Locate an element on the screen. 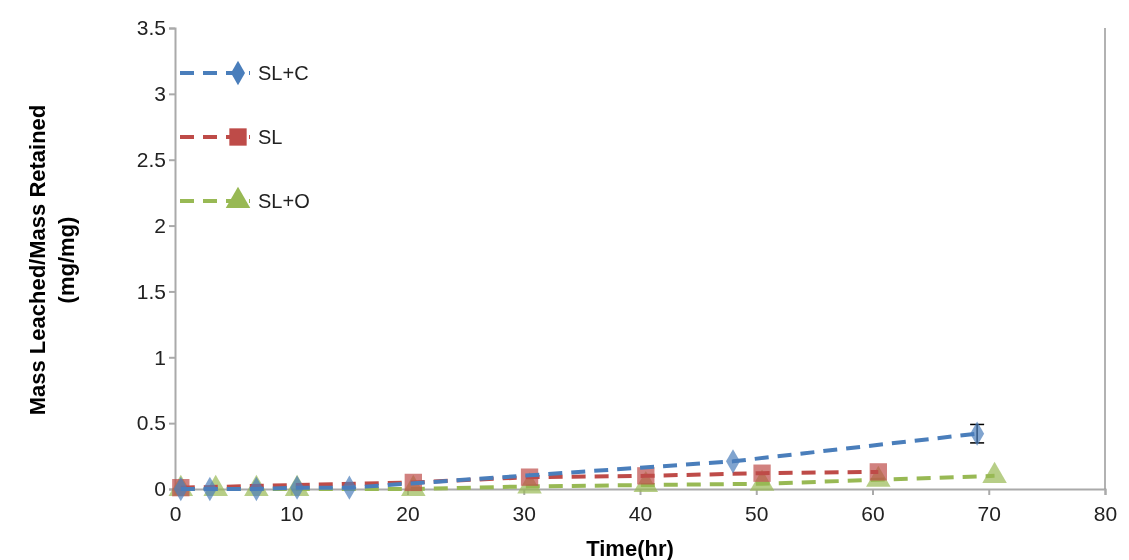 Image resolution: width=1129 pixels, height=560 pixels. y-axis-title: Mass Leached/Mass Retained (mg/mg) is located at coordinates (52, 260).